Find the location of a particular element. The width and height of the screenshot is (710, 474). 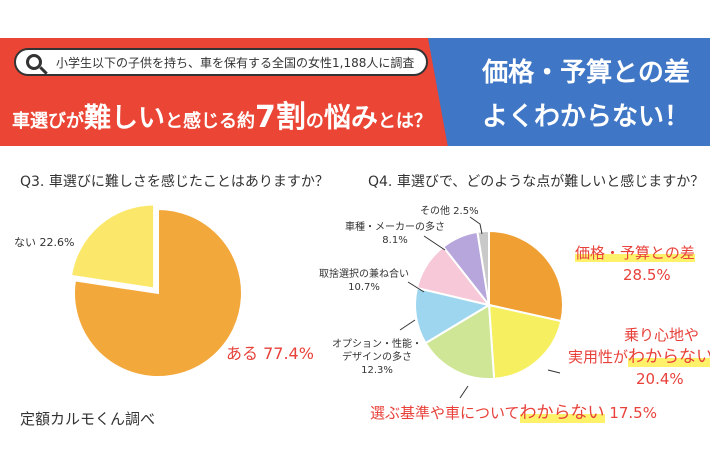

q4-label-price: 価格・予算との差 is located at coordinates (635, 253).